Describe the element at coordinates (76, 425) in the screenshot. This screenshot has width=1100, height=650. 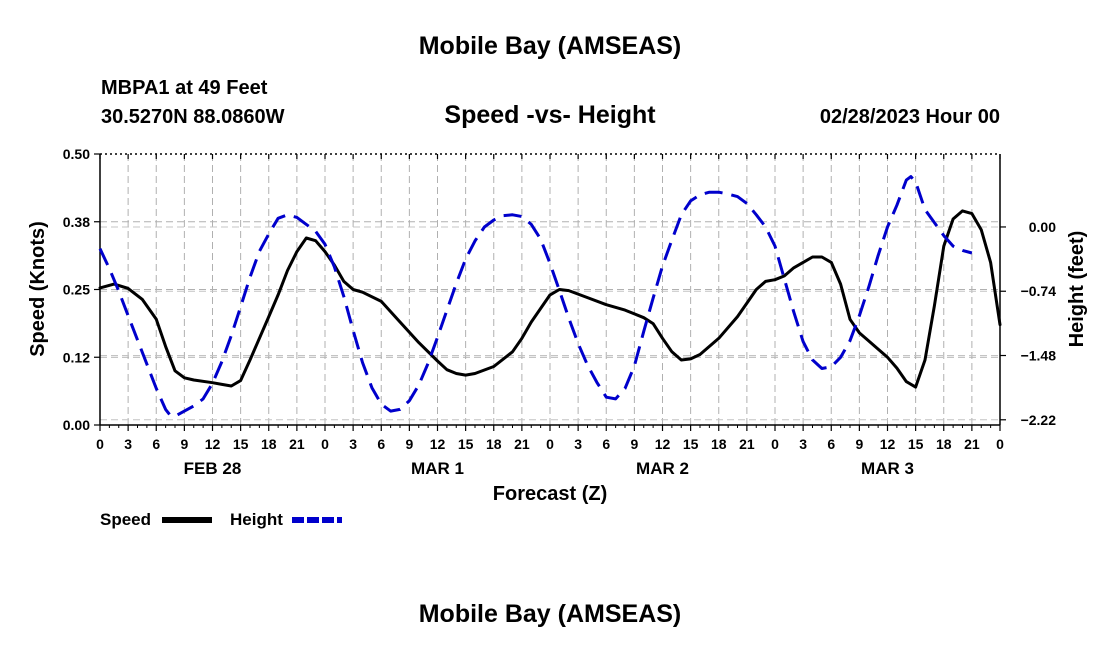
I see `y-left-tick-label: 0.00` at that location.